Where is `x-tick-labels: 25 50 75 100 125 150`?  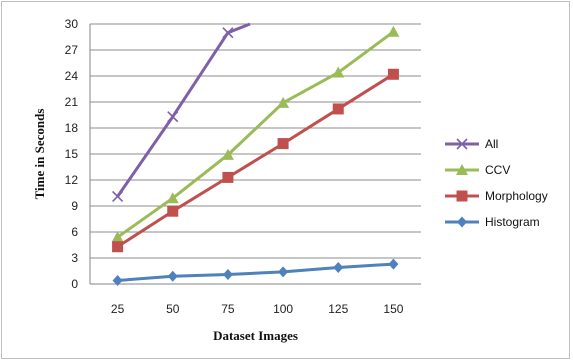
x-tick-labels: 25 50 75 100 125 150 is located at coordinates (257, 309).